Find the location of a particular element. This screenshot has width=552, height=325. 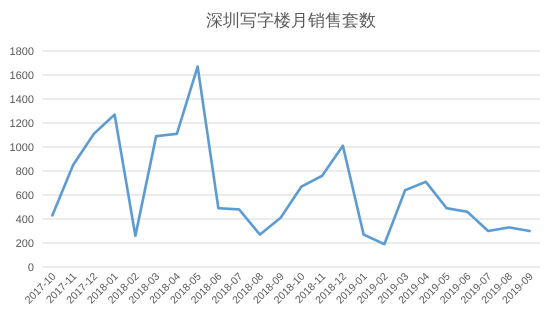

chart-title: 深圳写字楼月销售套数 is located at coordinates (291, 20).